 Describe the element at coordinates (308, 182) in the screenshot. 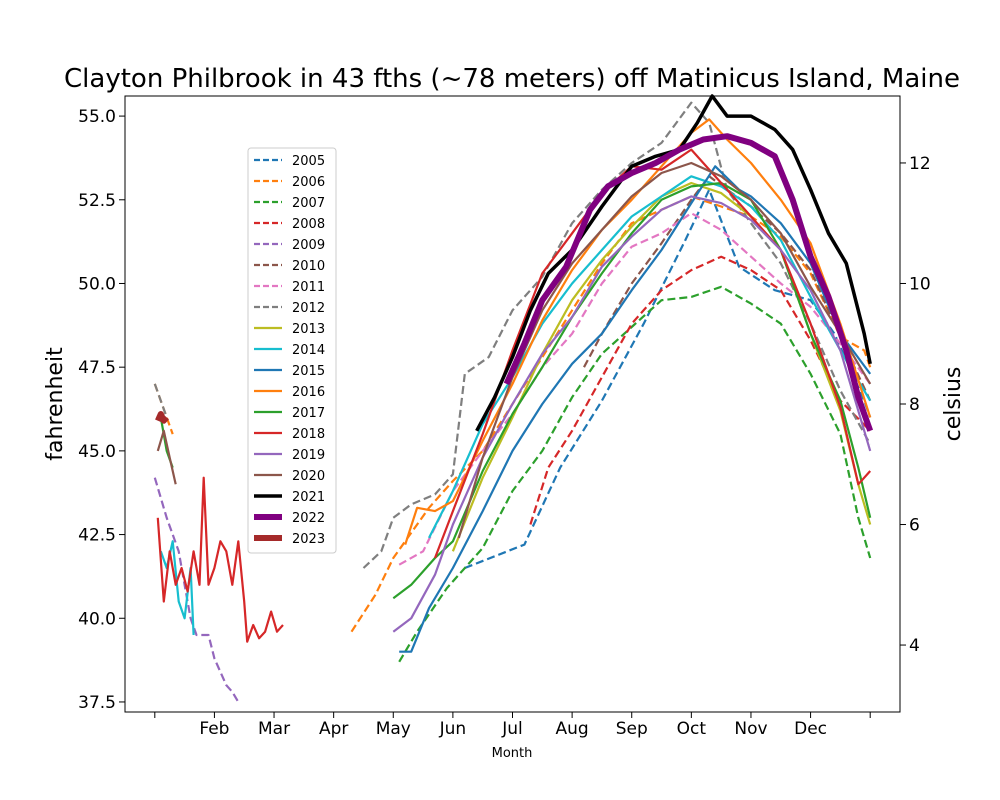

I see `legend-label-2006: 2006` at that location.